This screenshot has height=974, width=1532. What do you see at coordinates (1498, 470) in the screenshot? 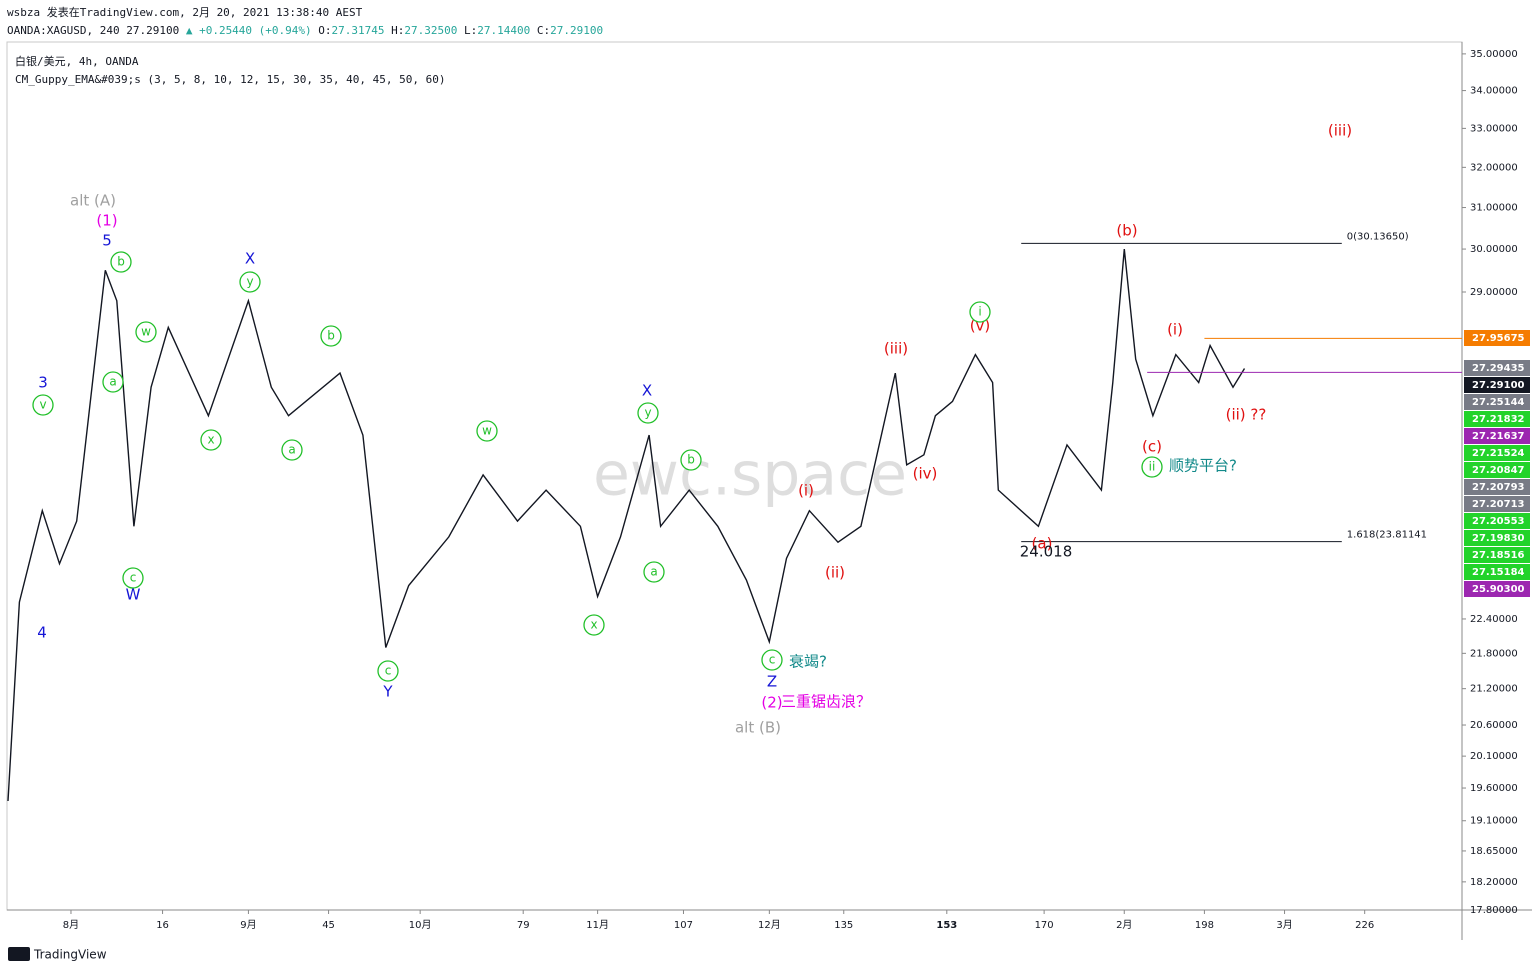
I see `price-badge-label: 27.20847` at bounding box center [1498, 470].